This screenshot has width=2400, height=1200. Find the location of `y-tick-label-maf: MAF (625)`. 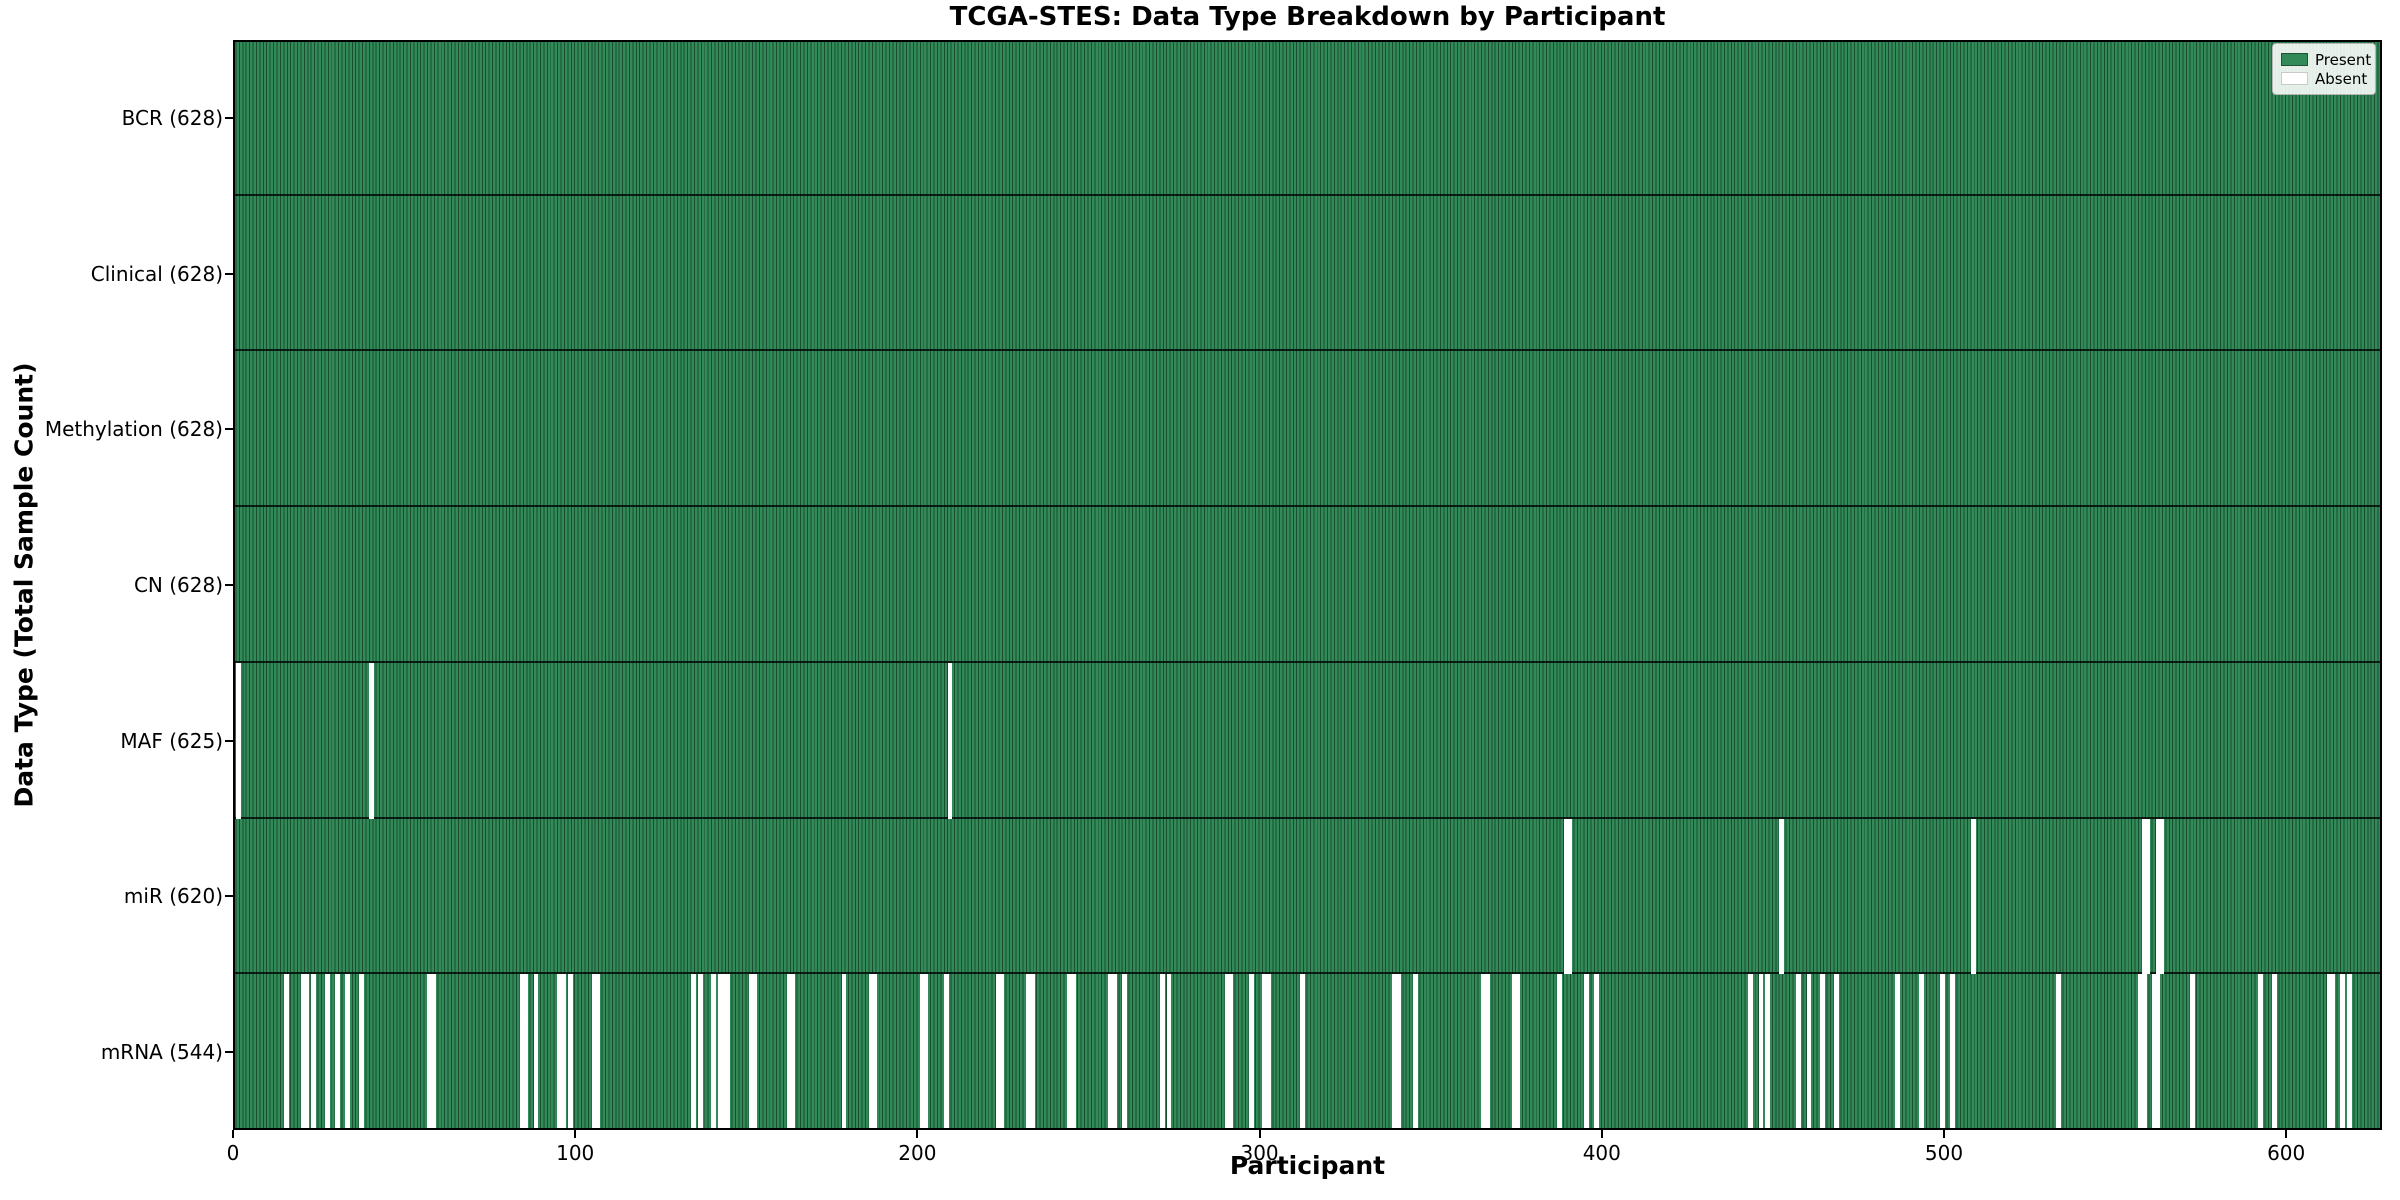

y-tick-label-maf: MAF (625) is located at coordinates (171, 740).